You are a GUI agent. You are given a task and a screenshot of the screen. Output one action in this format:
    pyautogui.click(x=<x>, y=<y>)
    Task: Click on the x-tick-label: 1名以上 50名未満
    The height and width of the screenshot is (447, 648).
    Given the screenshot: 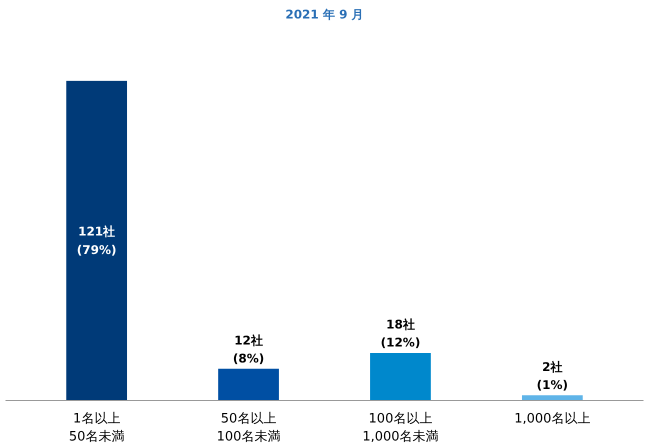 What is the action you would take?
    pyautogui.click(x=96, y=428)
    